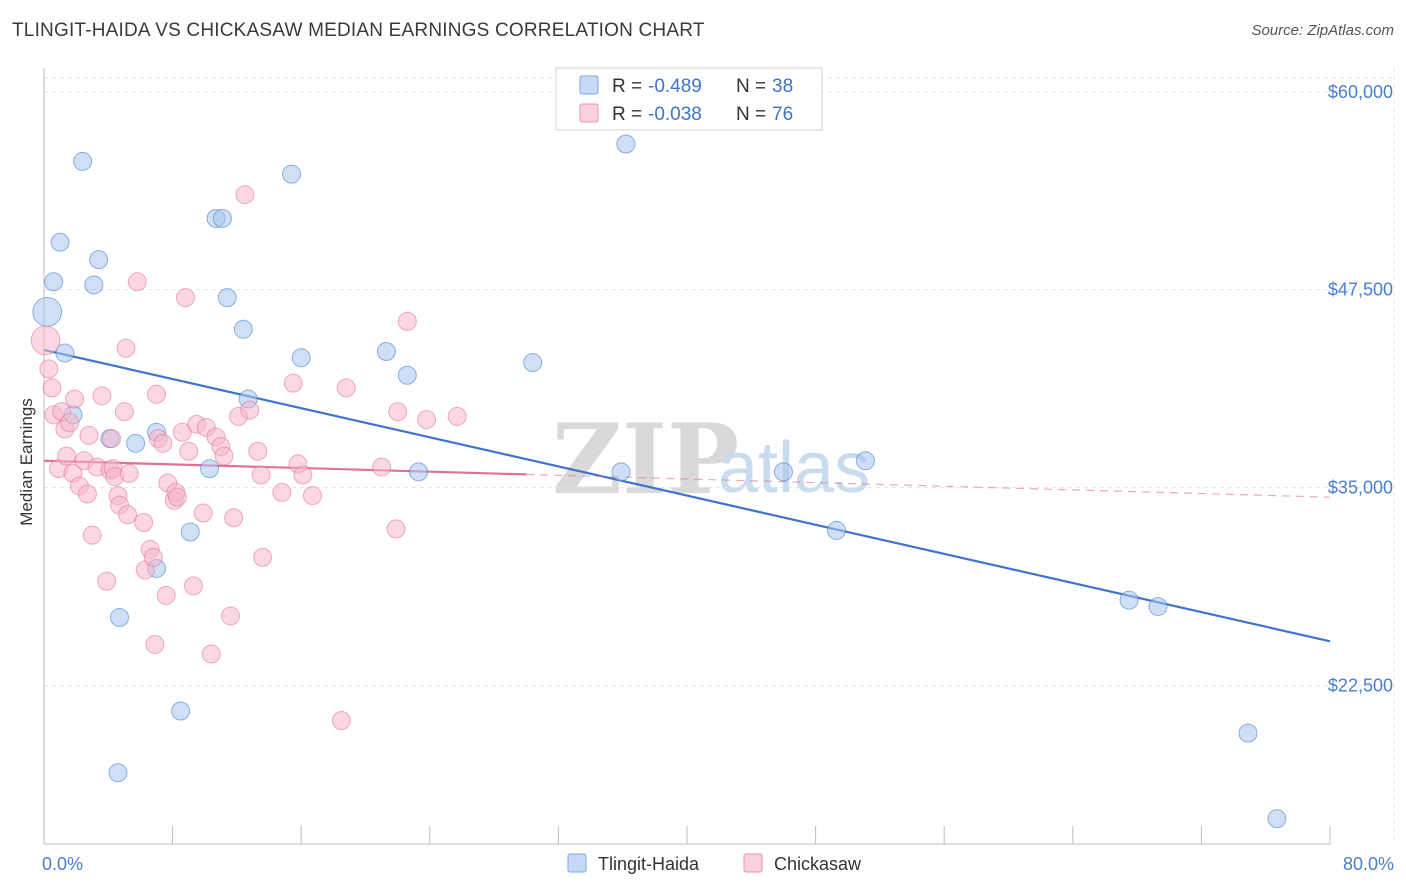  Describe the element at coordinates (1360, 389) in the screenshot. I see `y-tick-labels: $22,500 $35,000 $47,500 $60,000` at that location.